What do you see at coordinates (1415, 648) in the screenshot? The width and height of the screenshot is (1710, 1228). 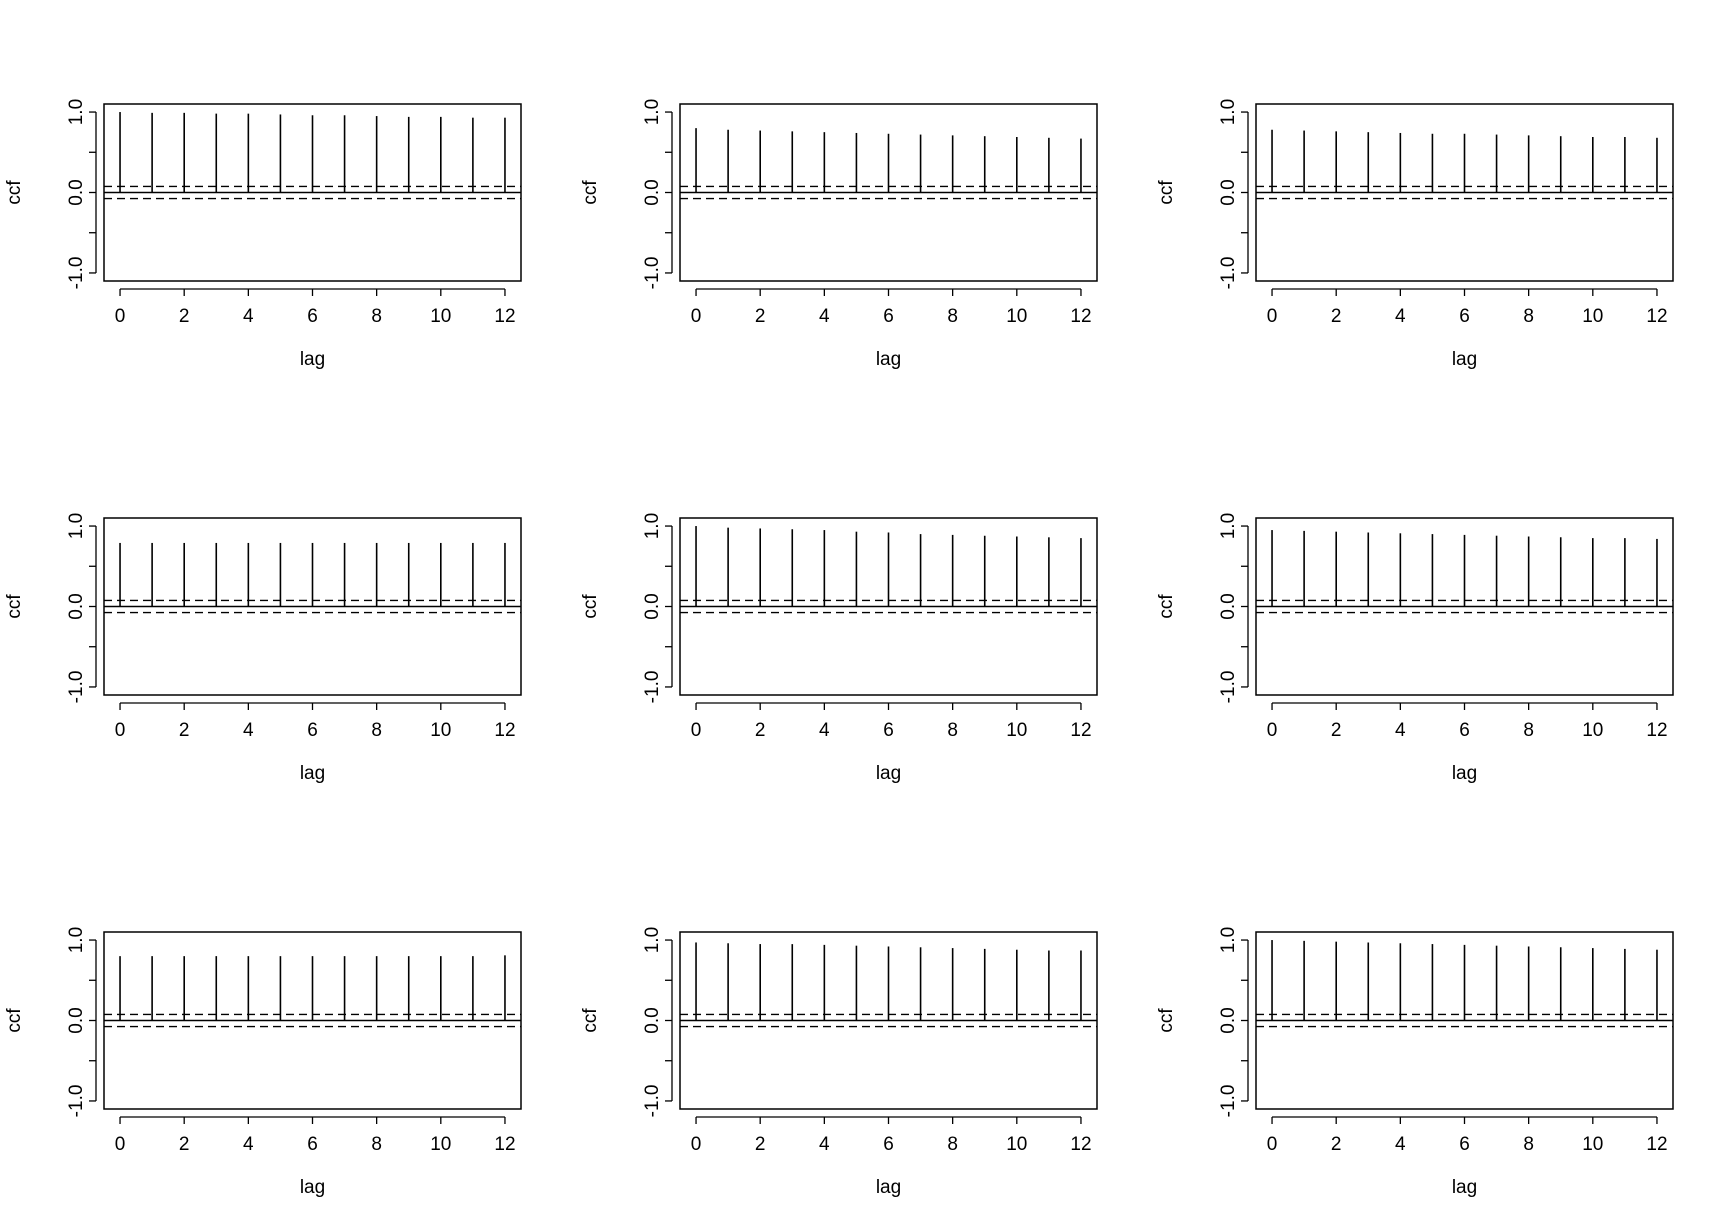 I see `ccf-panel-6: 0 2 4 6 8 10 12 -1.0 0.0 1.0 lag ccf` at bounding box center [1415, 648].